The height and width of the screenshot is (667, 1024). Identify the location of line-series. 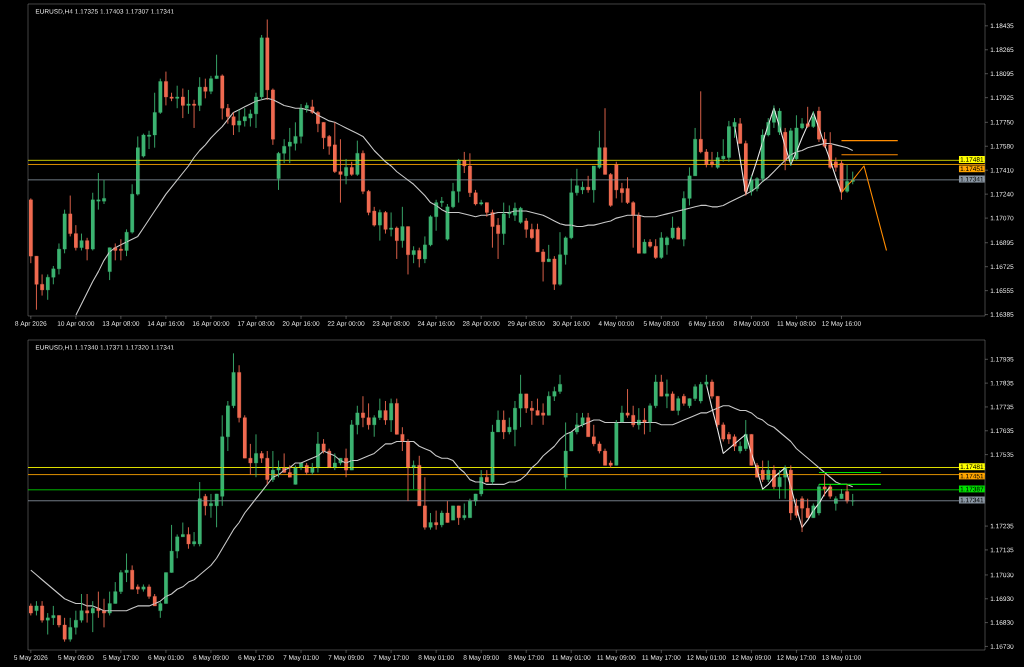
(768, 455).